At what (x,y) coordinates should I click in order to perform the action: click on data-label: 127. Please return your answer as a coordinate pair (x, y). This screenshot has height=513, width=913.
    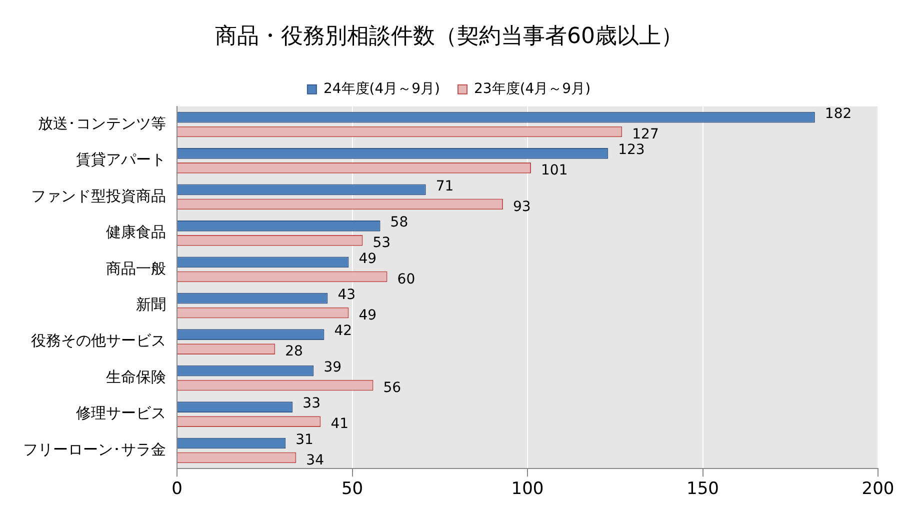
    Looking at the image, I should click on (645, 134).